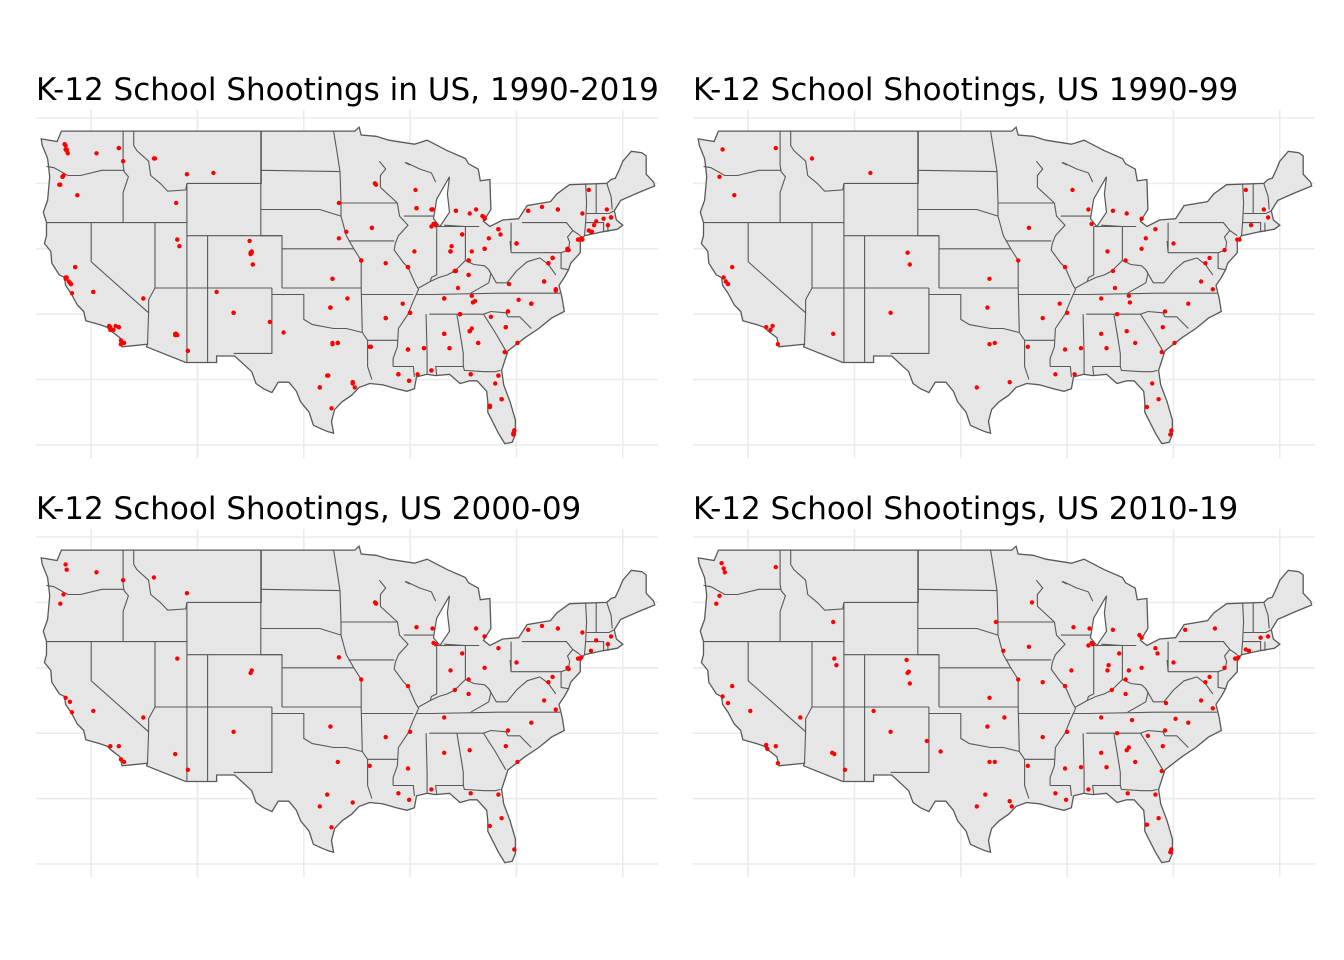 This screenshot has width=1344, height=960. What do you see at coordinates (966, 509) in the screenshot?
I see `panel-title: K-12 School Shootings, US 2010-19` at bounding box center [966, 509].